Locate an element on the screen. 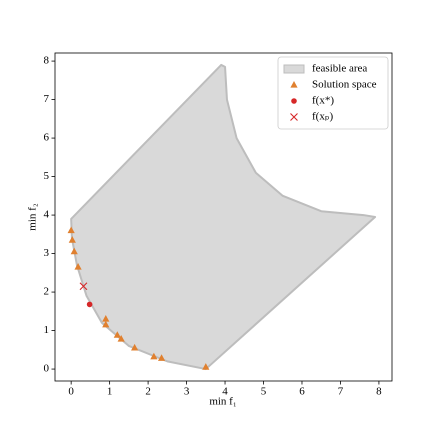 The height and width of the screenshot is (436, 436). legend-label: Solution space is located at coordinates (344, 85).